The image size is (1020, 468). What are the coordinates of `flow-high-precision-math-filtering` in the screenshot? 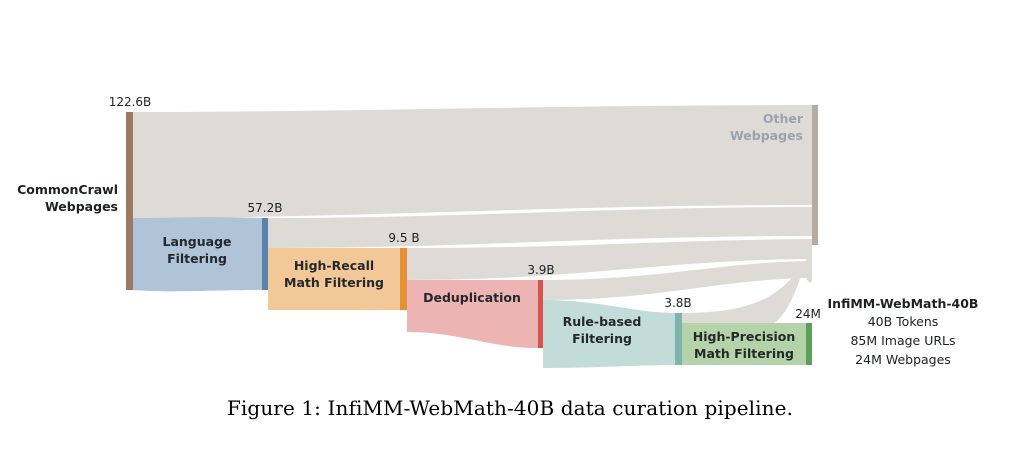 It's located at (744, 344).